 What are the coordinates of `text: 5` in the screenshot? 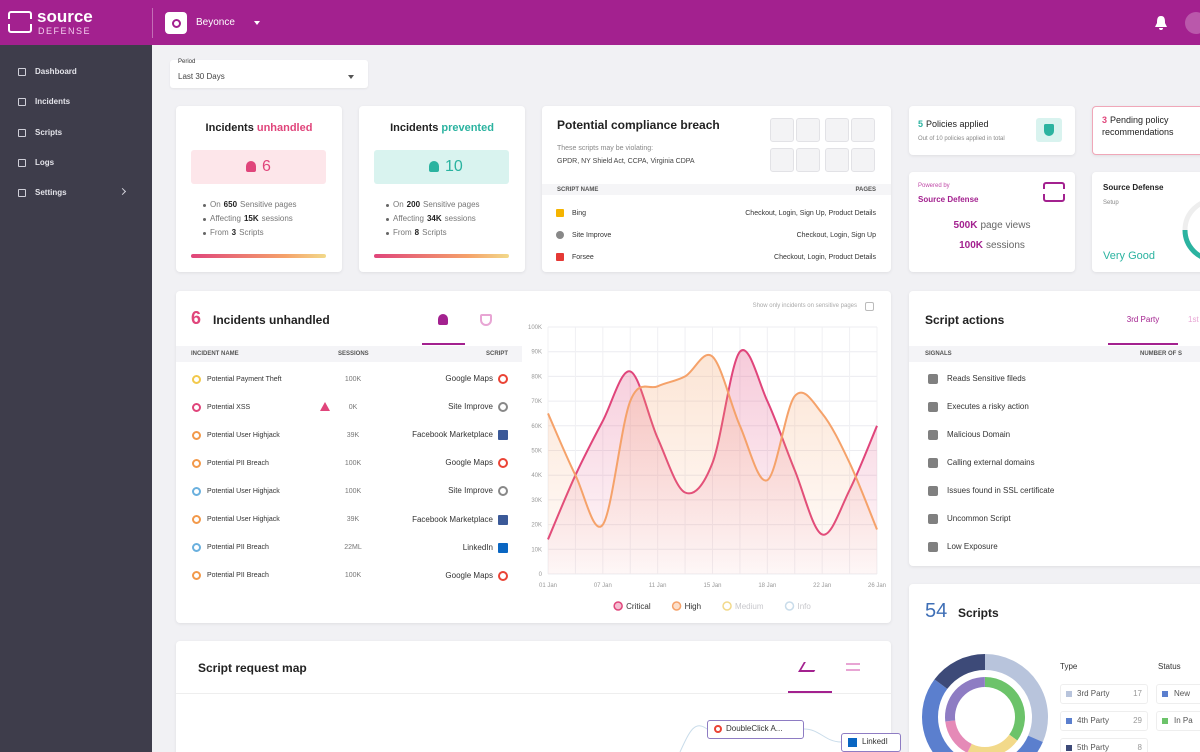 It's located at (921, 123).